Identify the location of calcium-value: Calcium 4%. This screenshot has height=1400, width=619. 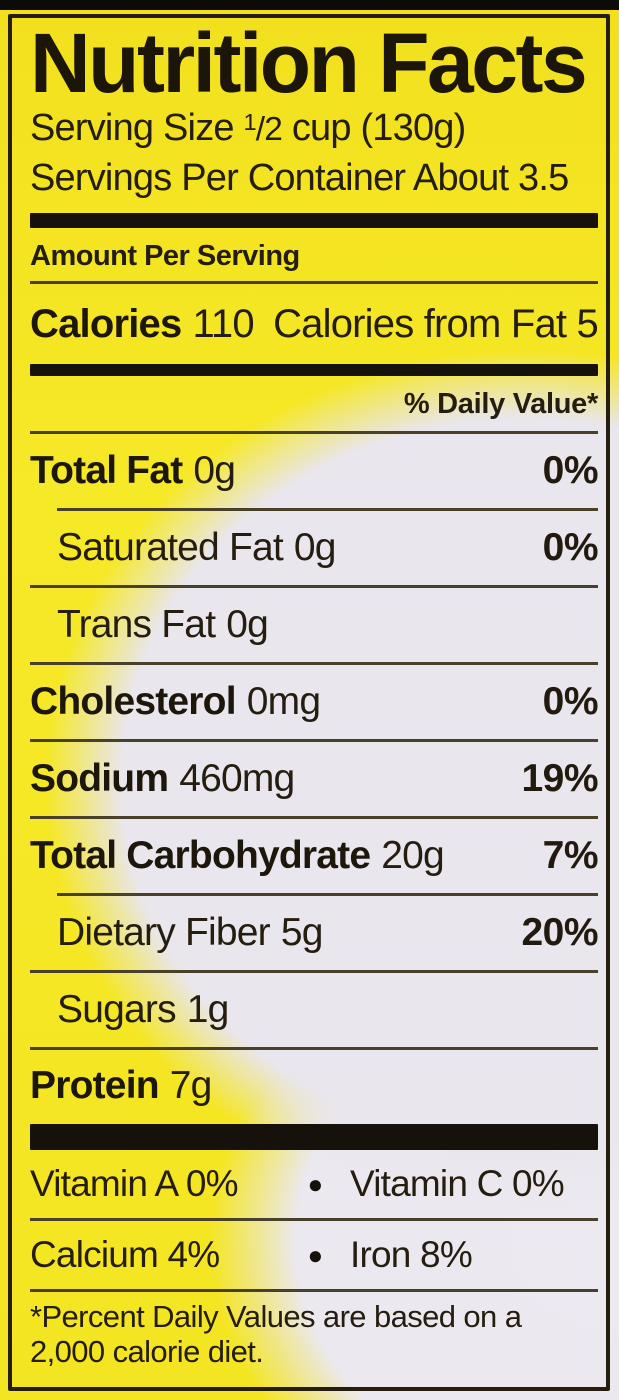
(125, 1255).